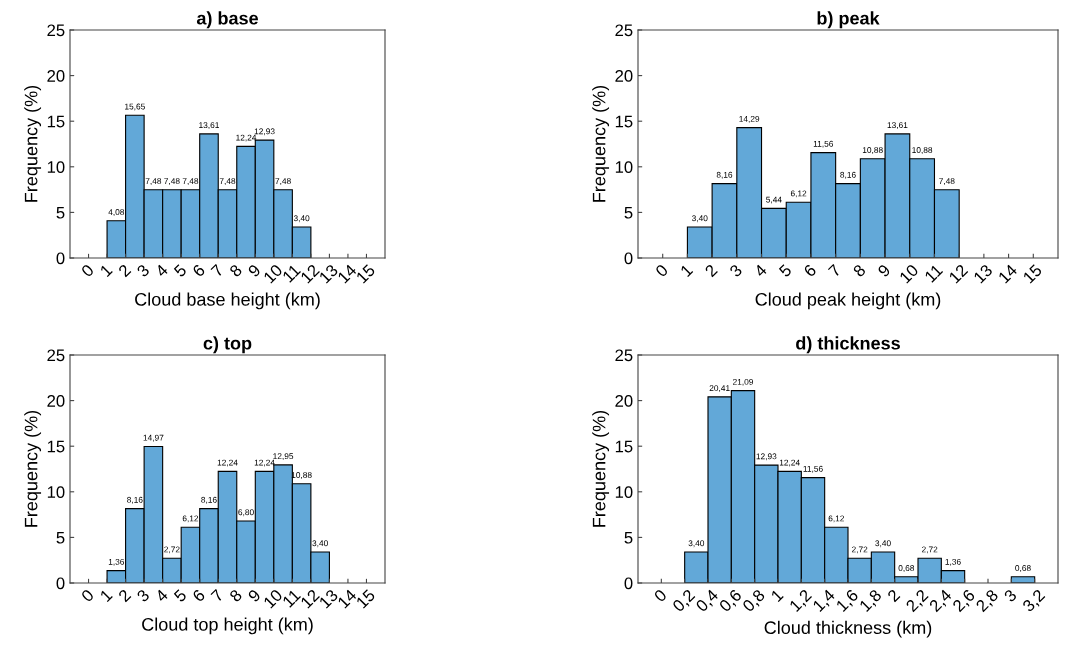 The height and width of the screenshot is (657, 1071). I want to click on chart-title: a) base, so click(227, 20).